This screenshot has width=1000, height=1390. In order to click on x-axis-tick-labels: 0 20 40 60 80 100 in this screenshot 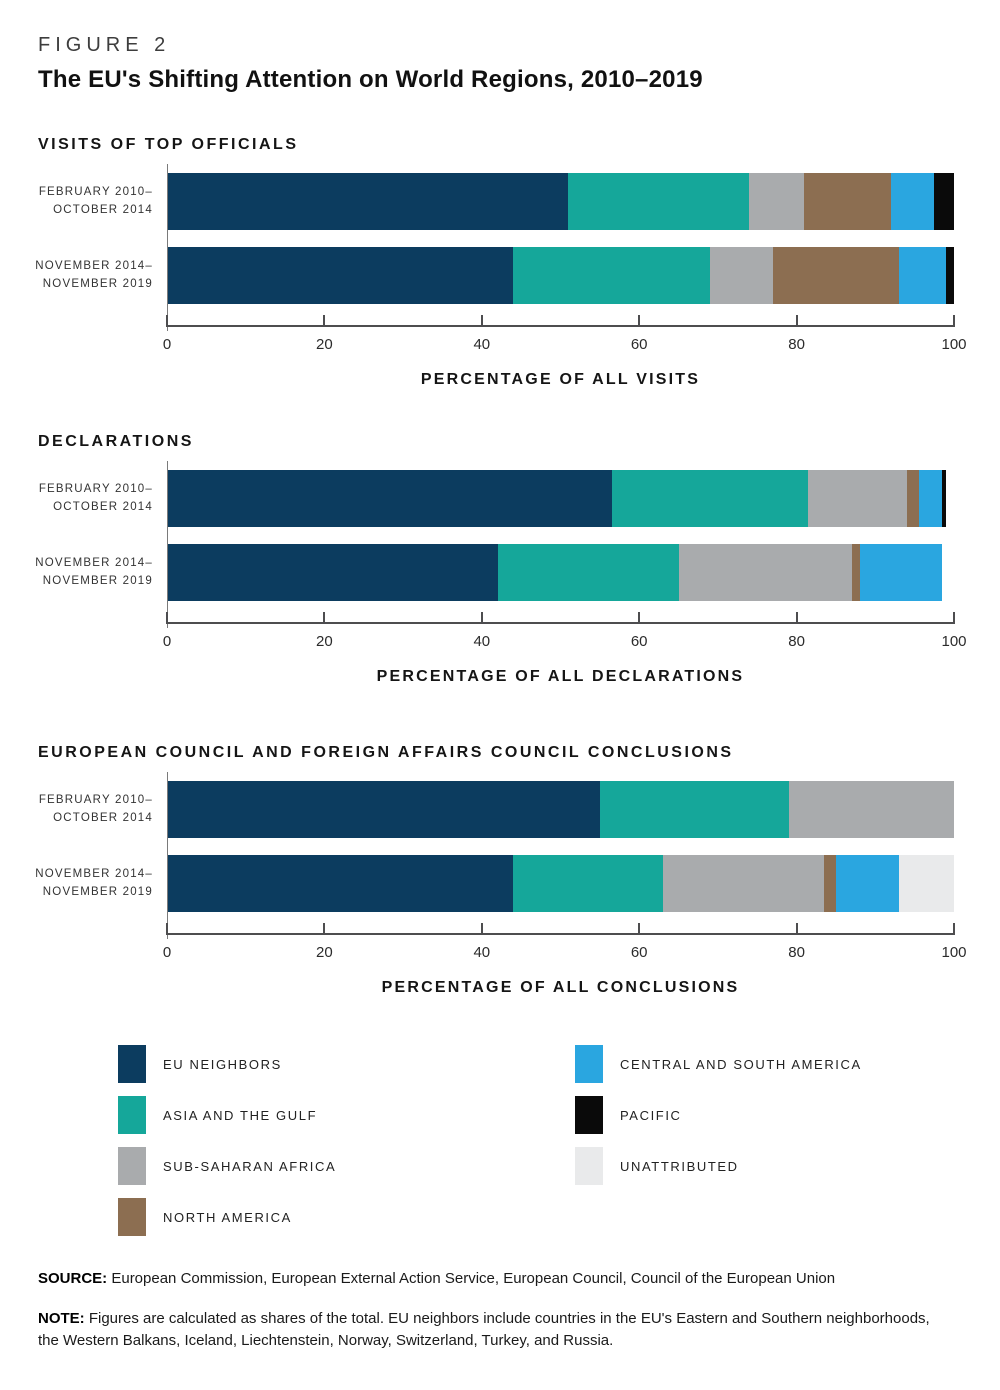, I will do `click(565, 642)`.